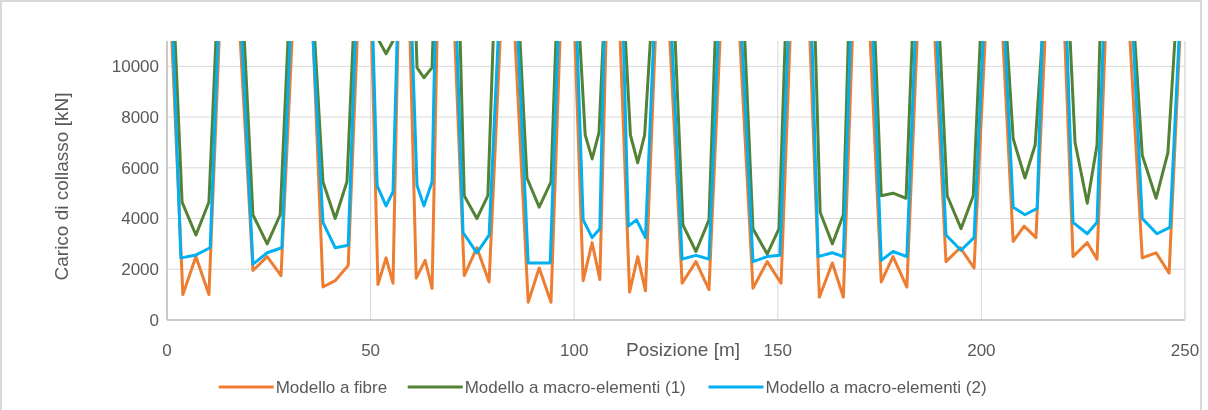 The image size is (1208, 410). I want to click on x-tick-label: 50, so click(371, 350).